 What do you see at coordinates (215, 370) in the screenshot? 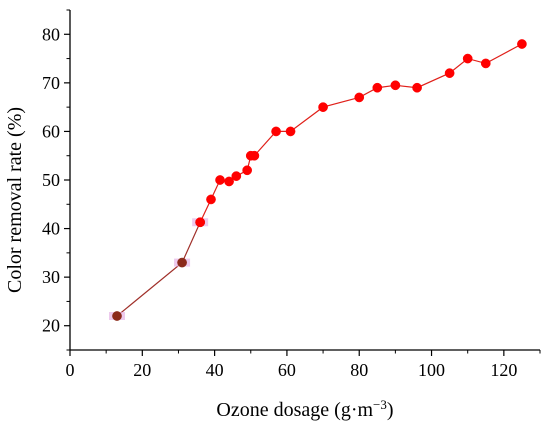
I see `x-tick-label: 40` at bounding box center [215, 370].